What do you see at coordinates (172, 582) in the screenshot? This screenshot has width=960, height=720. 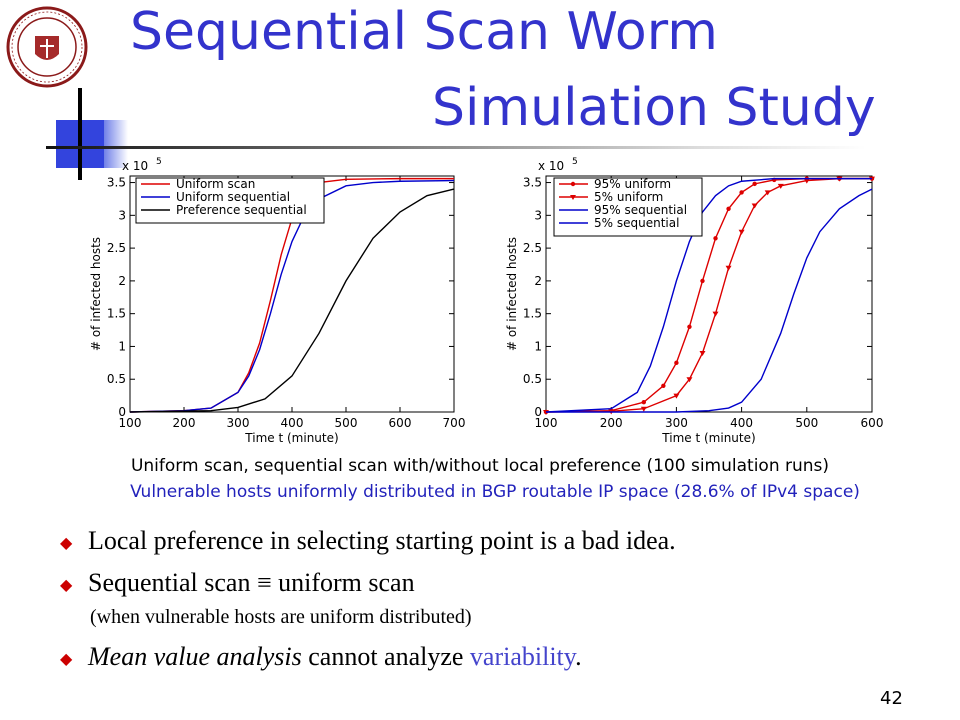 I see `bullet-text-prefix: Sequential scan` at bounding box center [172, 582].